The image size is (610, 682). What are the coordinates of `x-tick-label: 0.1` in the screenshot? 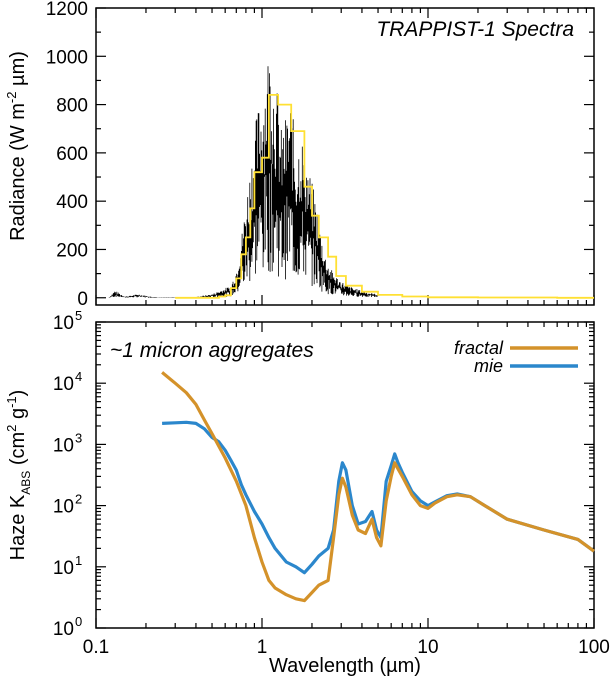 It's located at (96, 647).